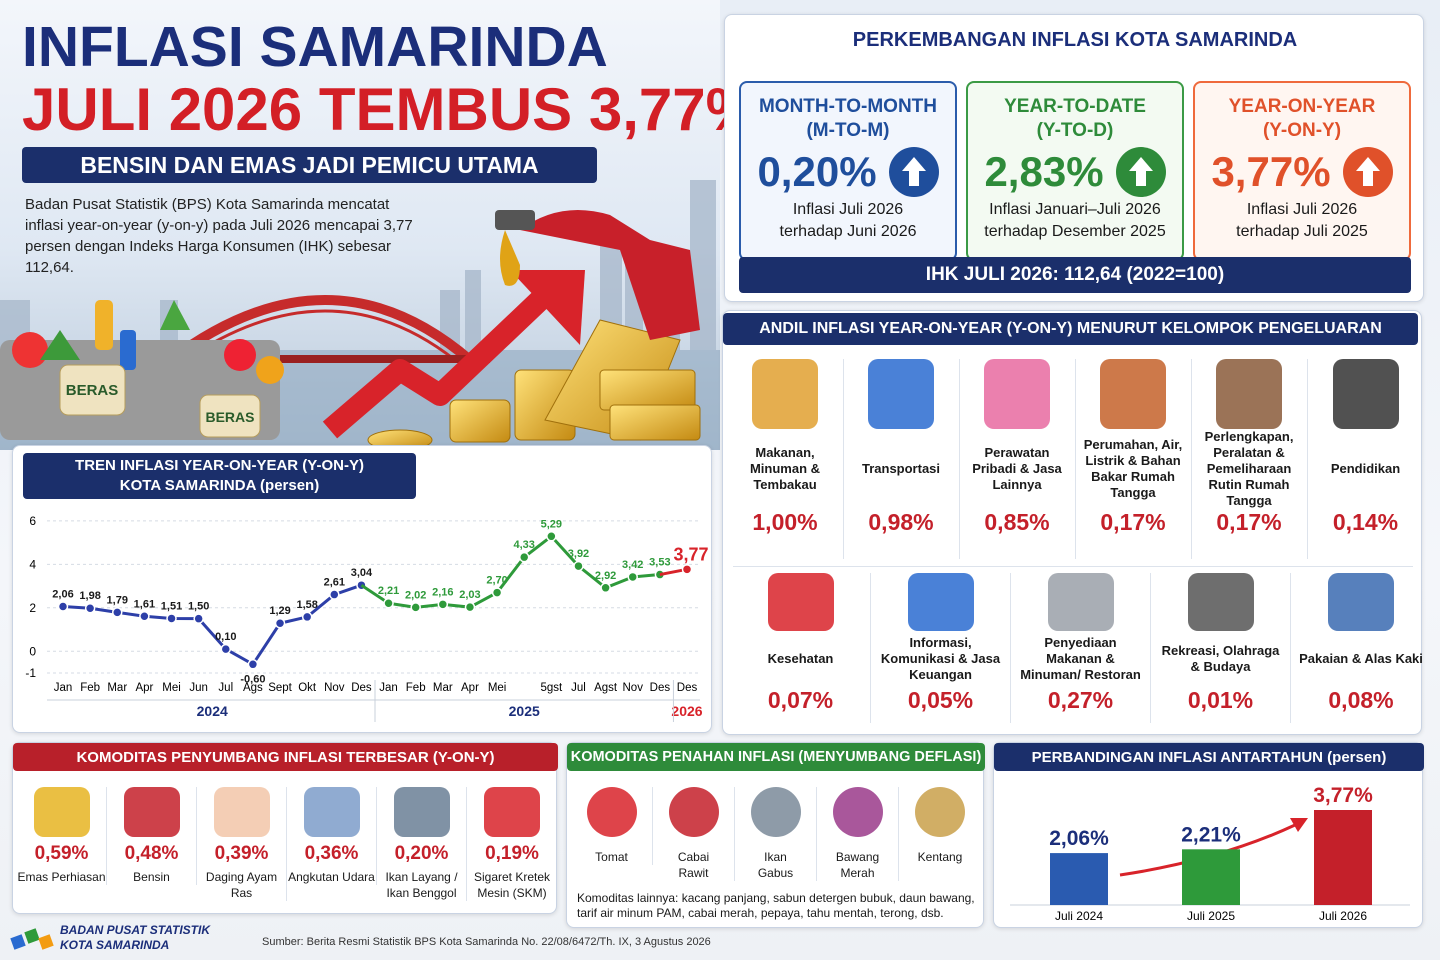  What do you see at coordinates (1302, 130) in the screenshot?
I see `card-abbr: (Y-ON-Y)` at bounding box center [1302, 130].